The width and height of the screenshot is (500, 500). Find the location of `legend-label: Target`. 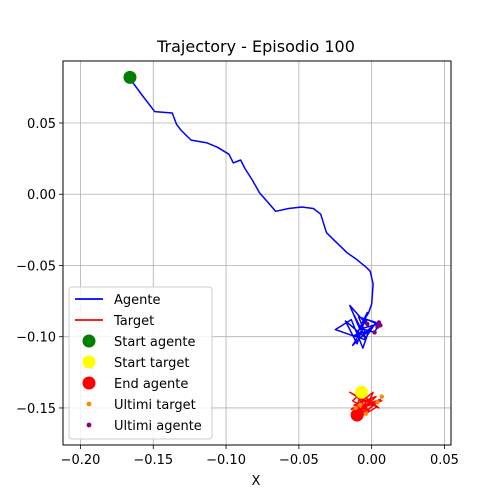

legend-label: Target is located at coordinates (133, 321).